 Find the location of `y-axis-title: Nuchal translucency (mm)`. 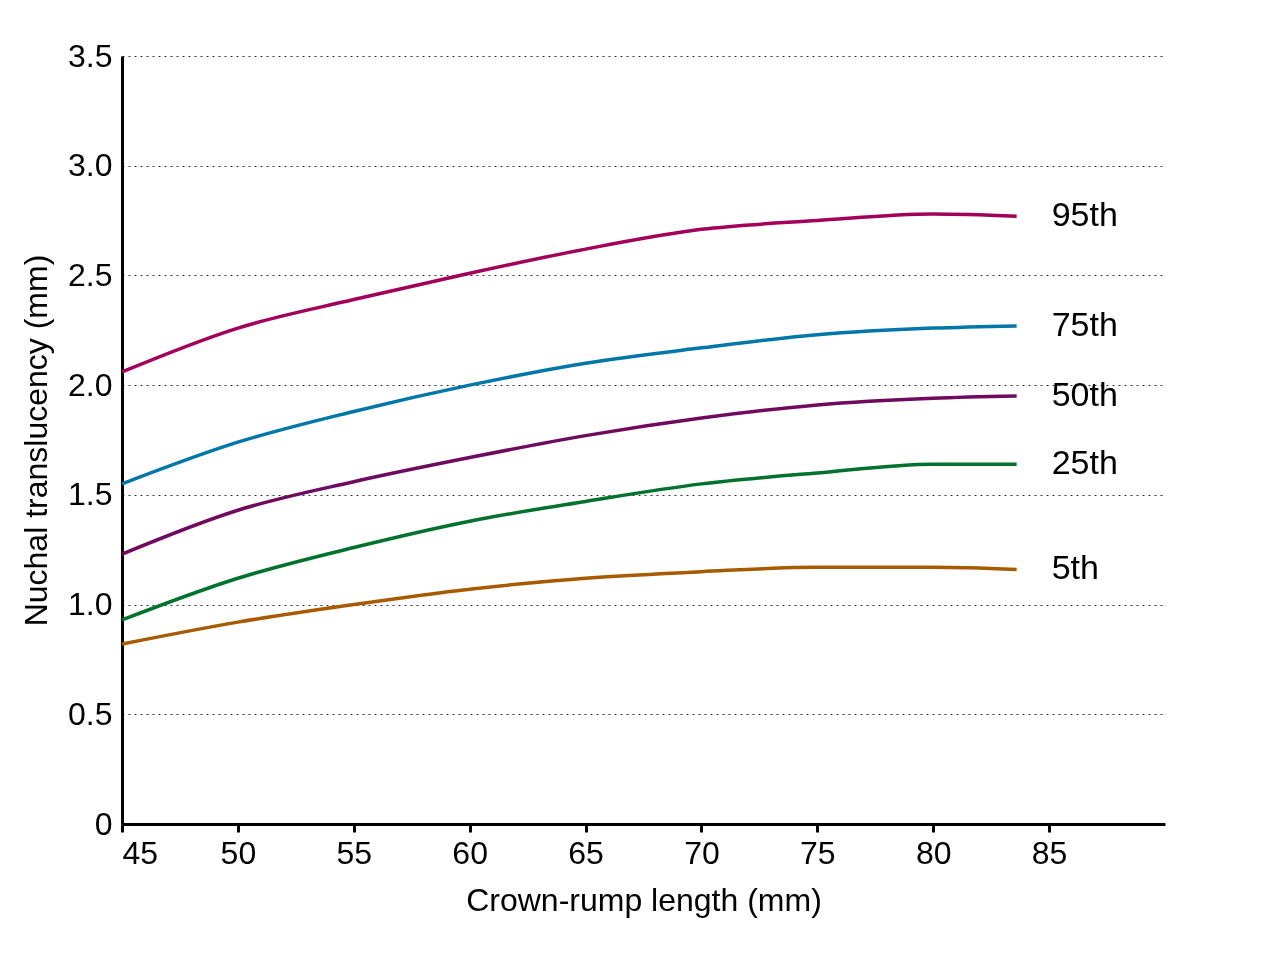

y-axis-title: Nuchal translucency (mm) is located at coordinates (36, 440).